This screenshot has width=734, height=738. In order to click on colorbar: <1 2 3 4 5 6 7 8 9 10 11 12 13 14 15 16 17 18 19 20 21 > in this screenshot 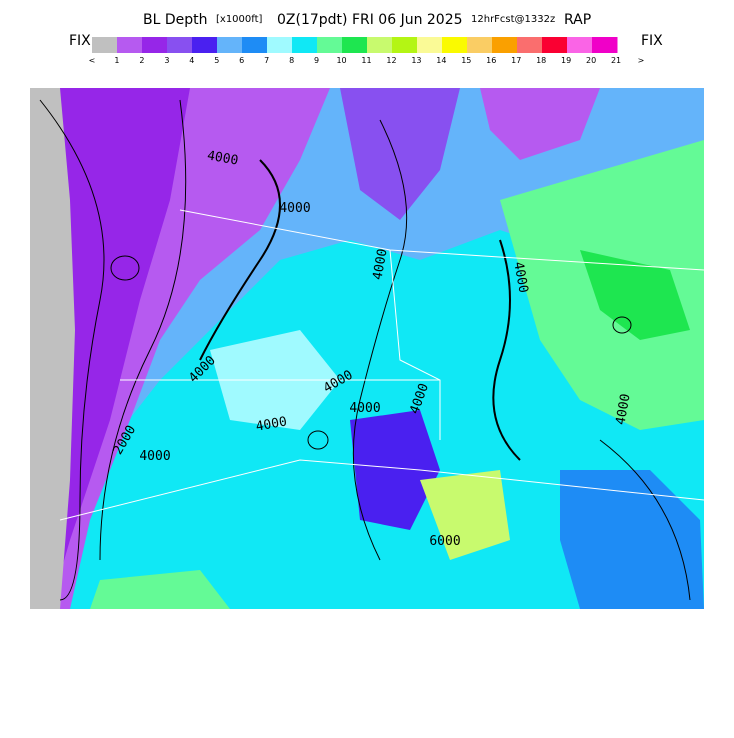, I will do `click(367, 51)`.